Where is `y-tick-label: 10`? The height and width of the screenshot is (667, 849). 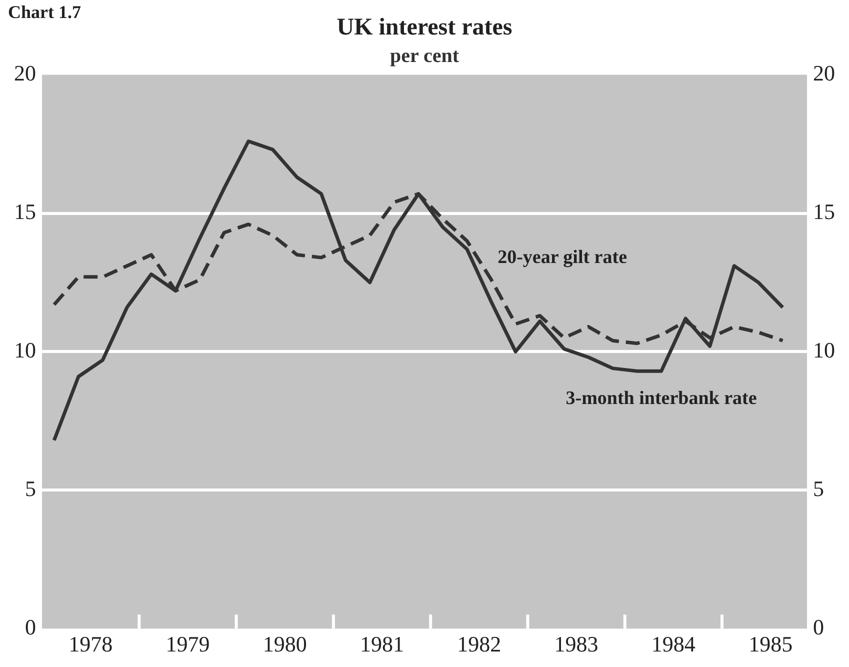
y-tick-label: 10 is located at coordinates (25, 349).